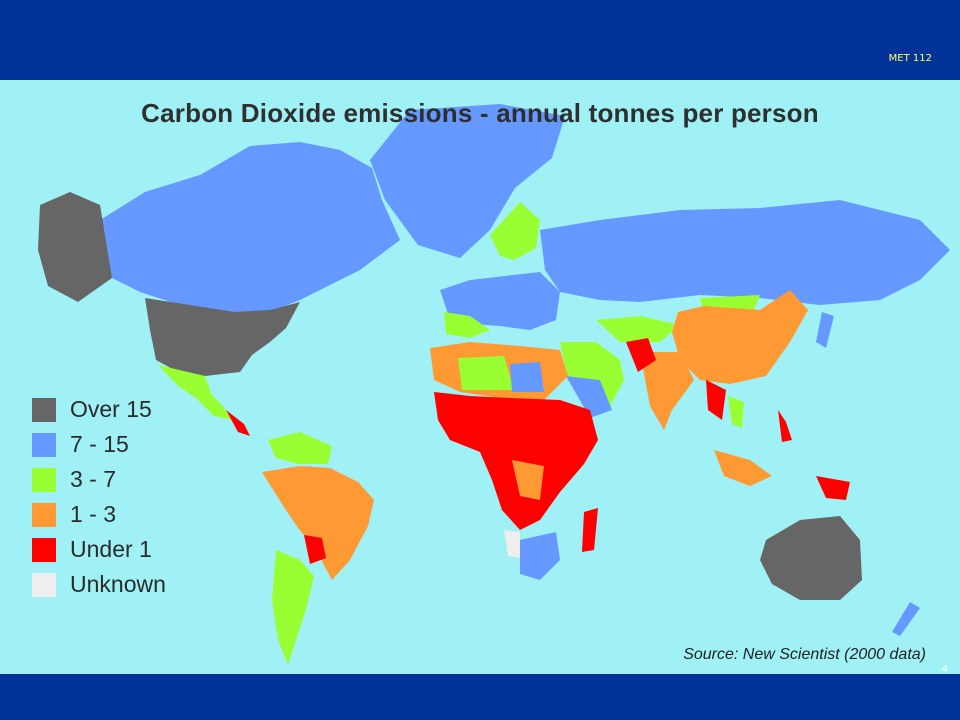  What do you see at coordinates (527, 377) in the screenshot?
I see `libya-region` at bounding box center [527, 377].